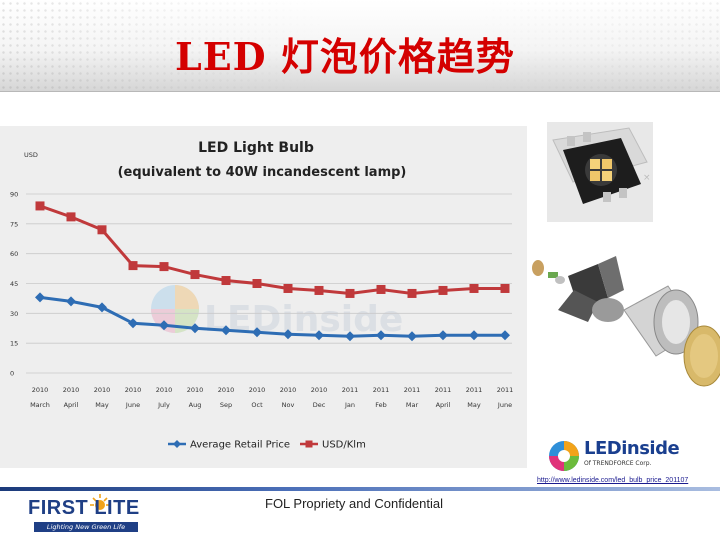 This screenshot has height=540, width=720. I want to click on firstlite-logo: FIRST LITE Lighting New Green Life, so click(84, 513).